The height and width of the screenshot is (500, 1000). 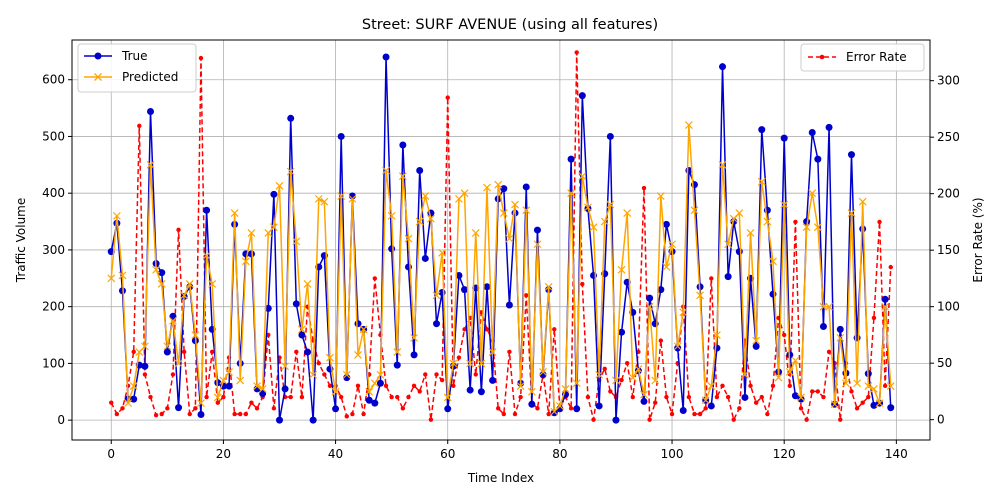 I want to click on y2-tick-label: 100, so click(x=948, y=307).